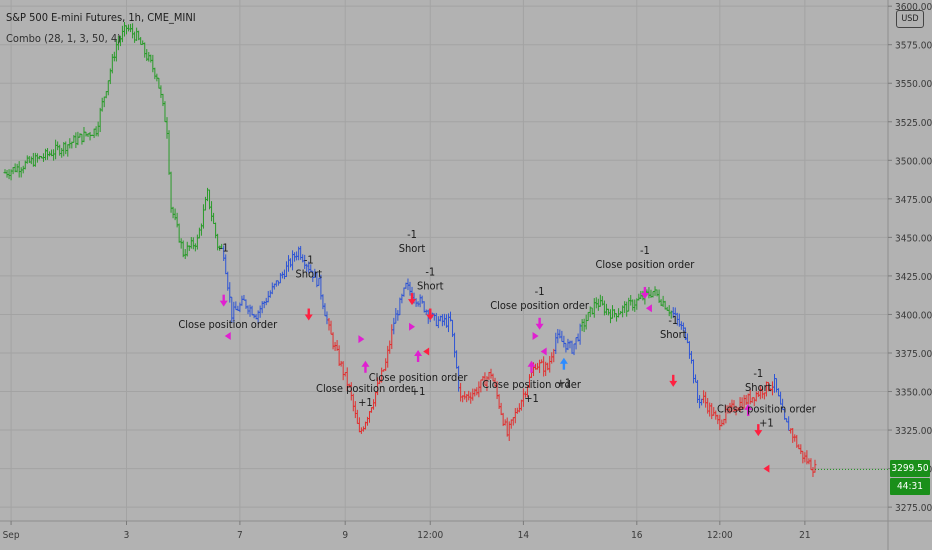 Image resolution: width=932 pixels, height=550 pixels. I want to click on price-axis-label: 3425.00, so click(913, 277).